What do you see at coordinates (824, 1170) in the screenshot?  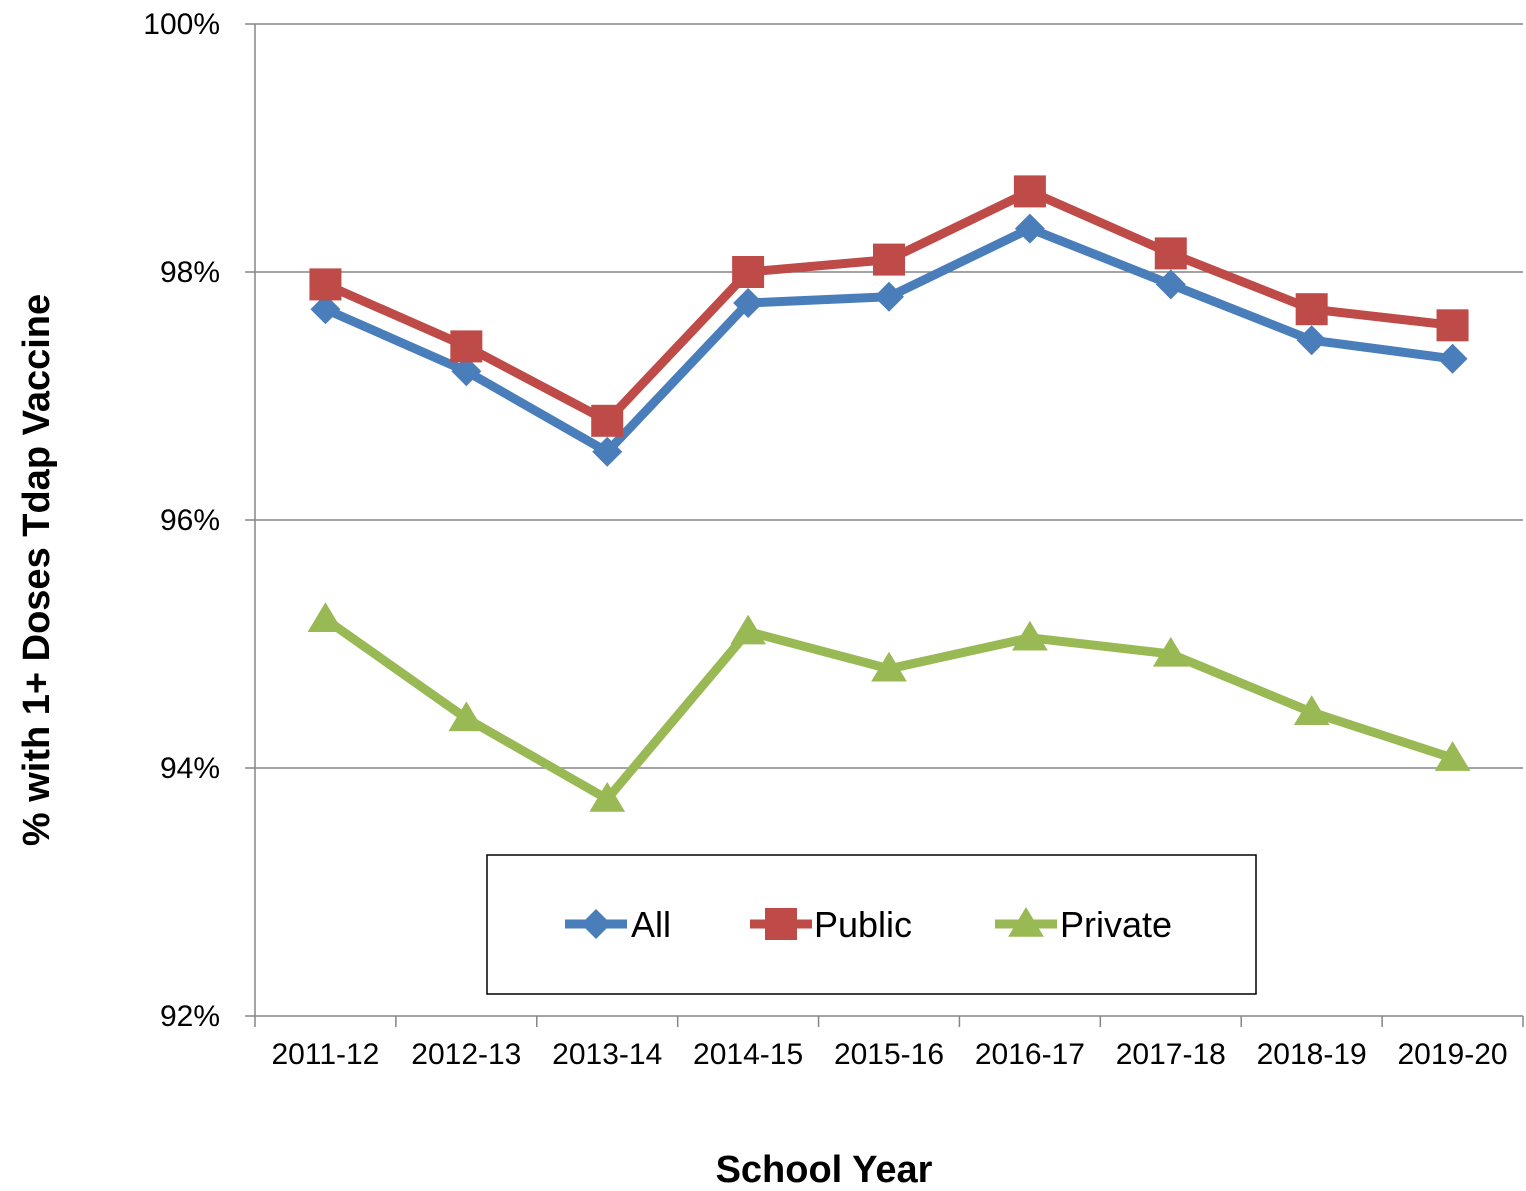 I see `x-axis-title: School Year` at bounding box center [824, 1170].